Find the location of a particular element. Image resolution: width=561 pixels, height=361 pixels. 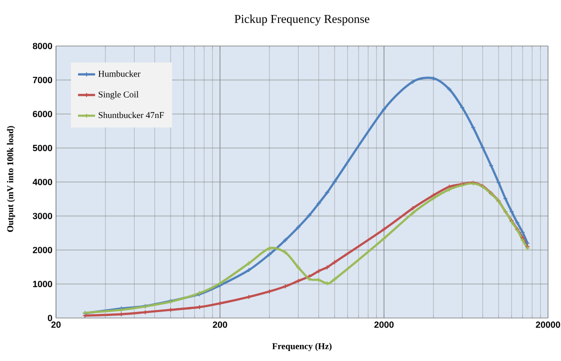

y-tick-label: 3000 is located at coordinates (42, 216).